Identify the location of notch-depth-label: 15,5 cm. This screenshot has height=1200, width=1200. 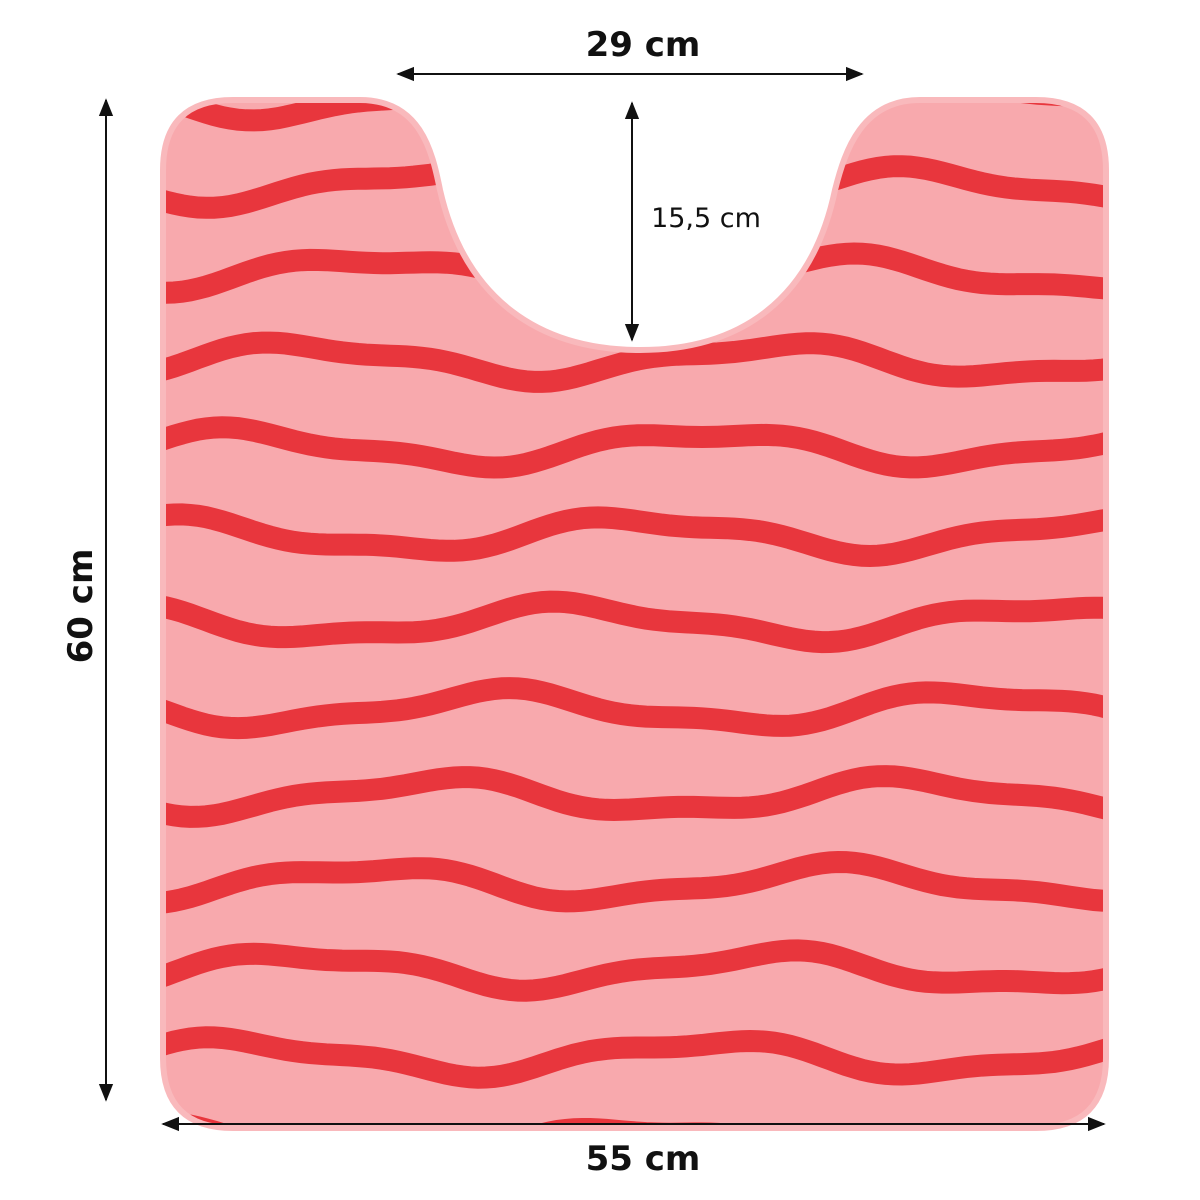
(706, 218).